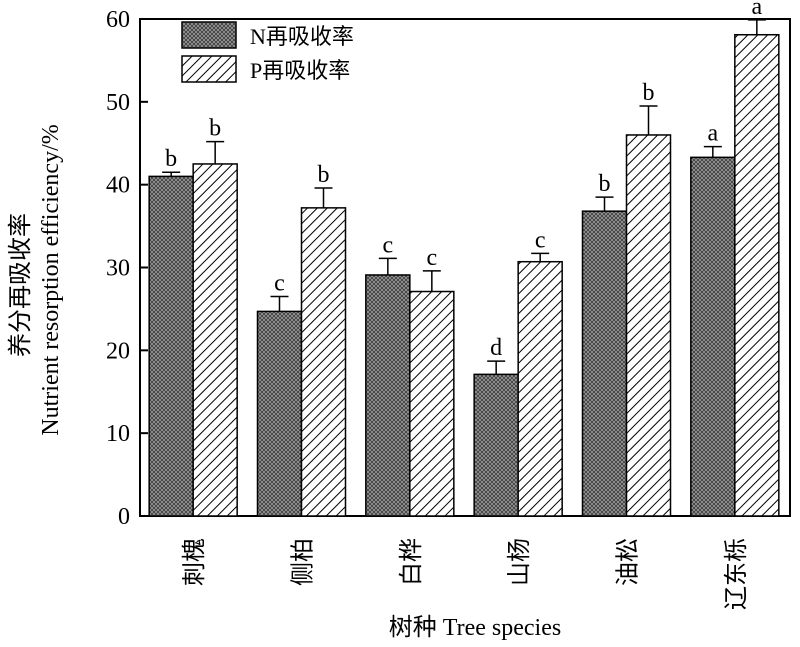 The image size is (800, 647). Describe the element at coordinates (209, 69) in the screenshot. I see `legend-swatch-p` at that location.